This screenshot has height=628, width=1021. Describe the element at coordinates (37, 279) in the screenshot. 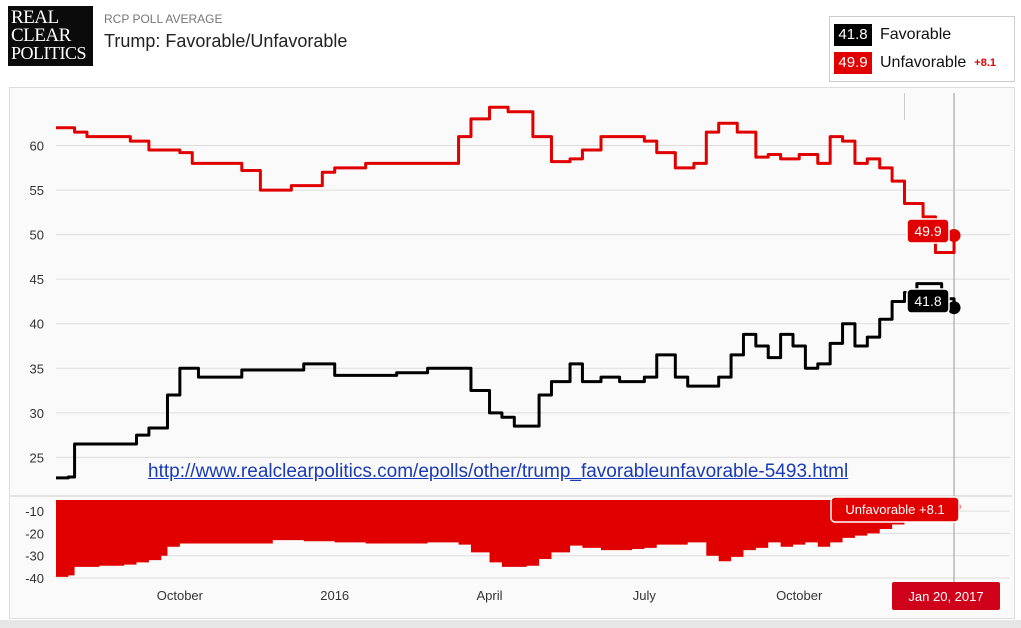

I see `y-tick-label: 45` at that location.